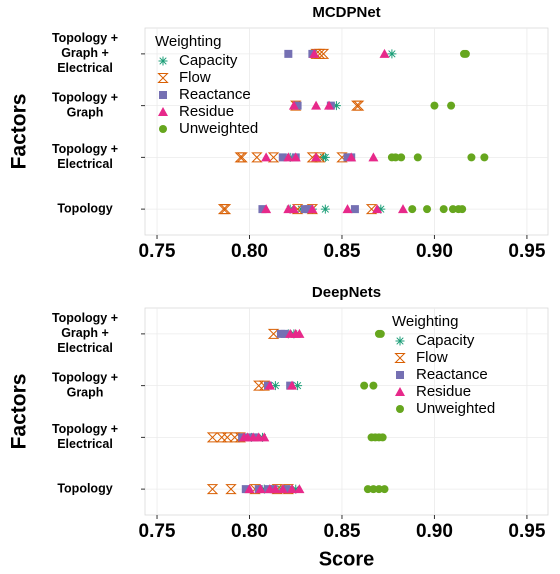 The image size is (560, 574). What do you see at coordinates (432, 357) in the screenshot?
I see `legend-label: Flow` at bounding box center [432, 357].